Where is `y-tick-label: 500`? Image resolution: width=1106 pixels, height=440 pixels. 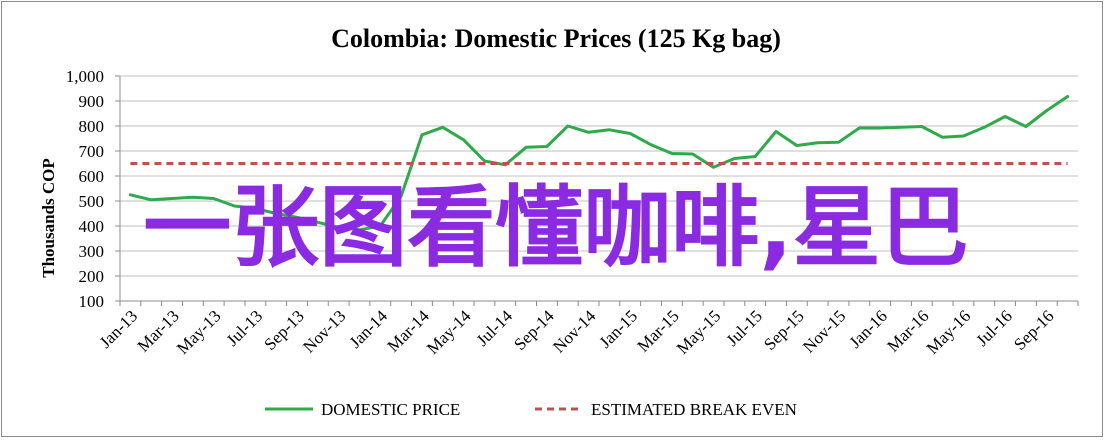
y-tick-label: 500 is located at coordinates (92, 201).